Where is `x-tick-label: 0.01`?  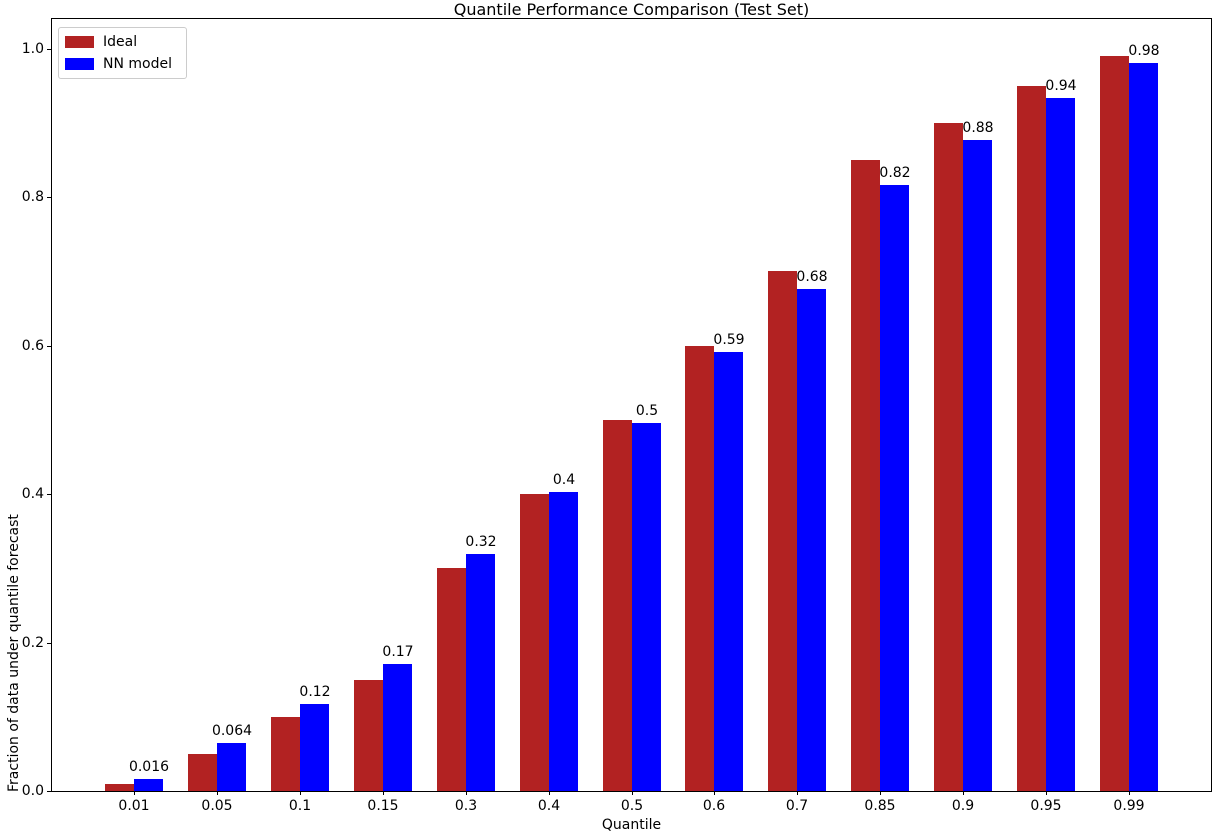
x-tick-label: 0.01 is located at coordinates (134, 806).